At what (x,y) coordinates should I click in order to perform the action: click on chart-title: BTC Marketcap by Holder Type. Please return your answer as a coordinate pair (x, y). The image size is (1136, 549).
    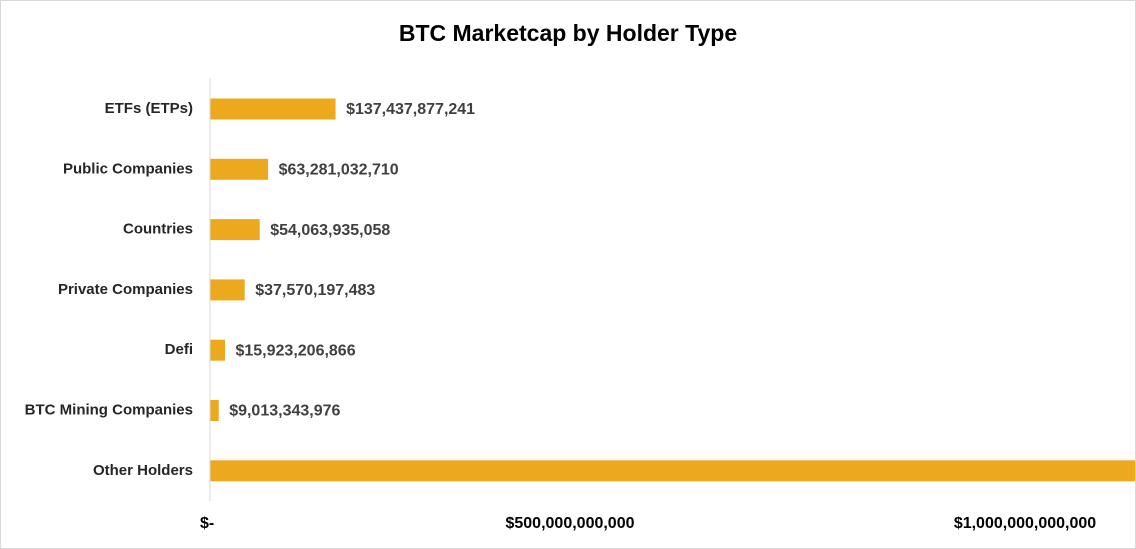
    Looking at the image, I should click on (568, 33).